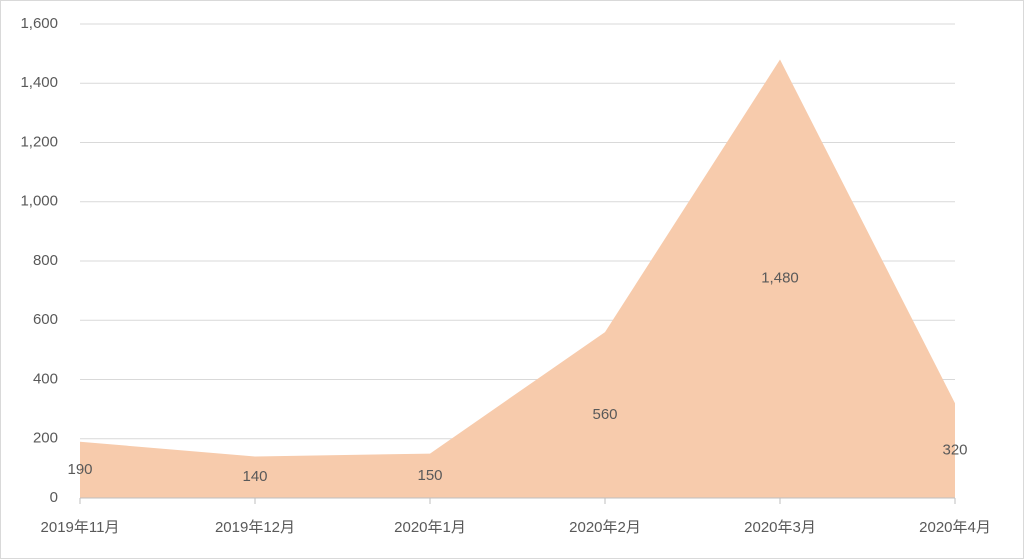 This screenshot has height=559, width=1024. Describe the element at coordinates (954, 450) in the screenshot. I see `data-label: 320` at that location.